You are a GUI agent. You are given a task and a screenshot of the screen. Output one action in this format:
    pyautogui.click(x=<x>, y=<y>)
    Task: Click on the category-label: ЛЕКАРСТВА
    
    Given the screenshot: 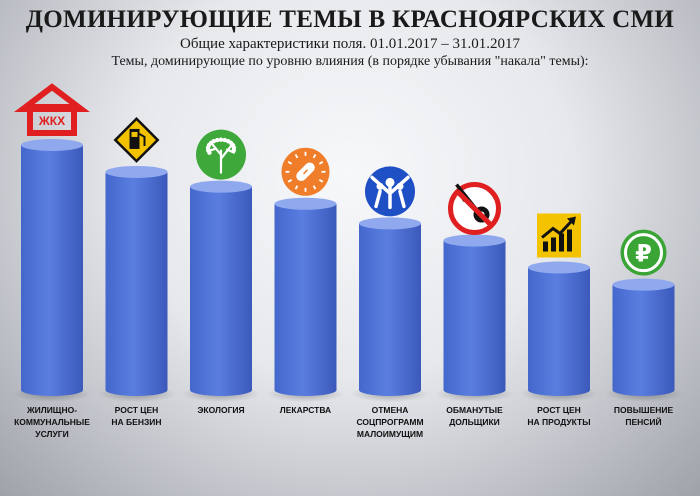 What is the action you would take?
    pyautogui.click(x=305, y=410)
    